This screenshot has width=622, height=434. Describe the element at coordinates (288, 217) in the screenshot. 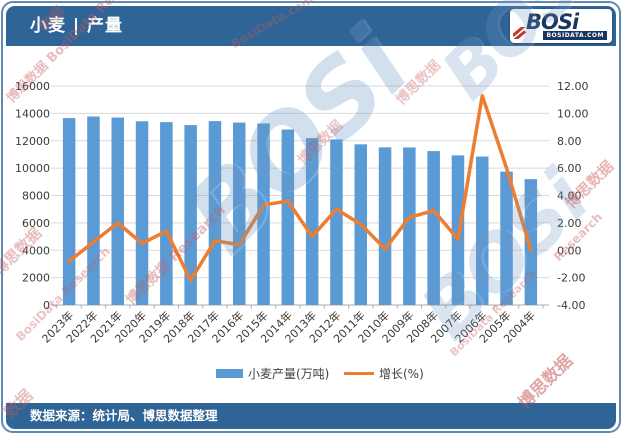

I see `bar-2014年` at that location.